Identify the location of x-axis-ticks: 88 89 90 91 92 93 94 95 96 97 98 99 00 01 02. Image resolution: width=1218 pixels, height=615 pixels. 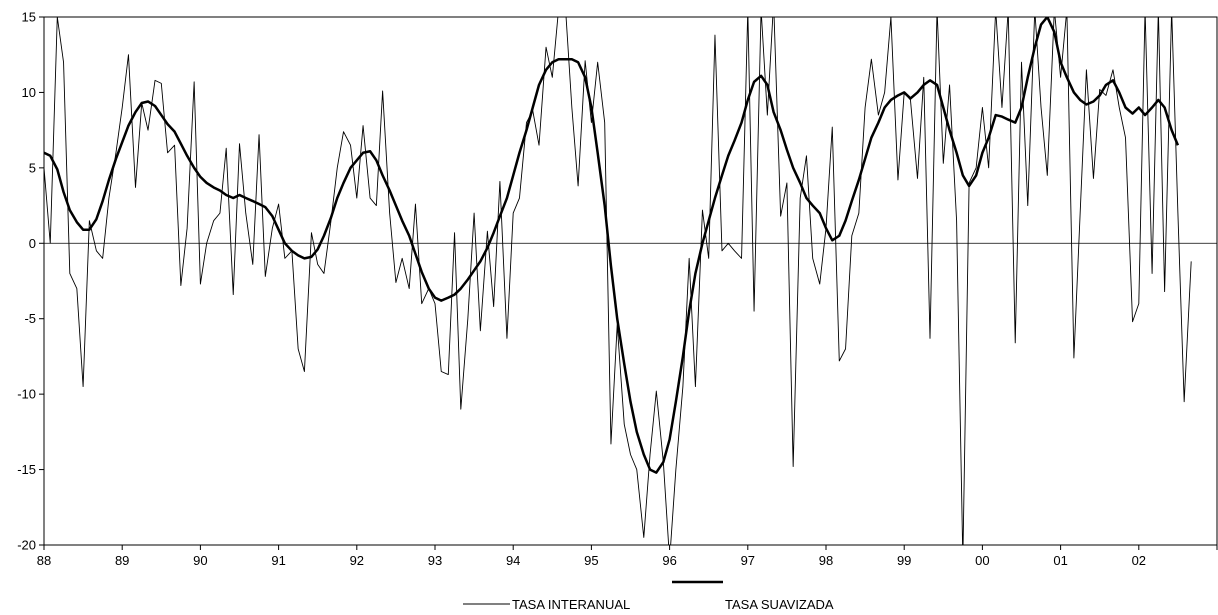
(627, 556).